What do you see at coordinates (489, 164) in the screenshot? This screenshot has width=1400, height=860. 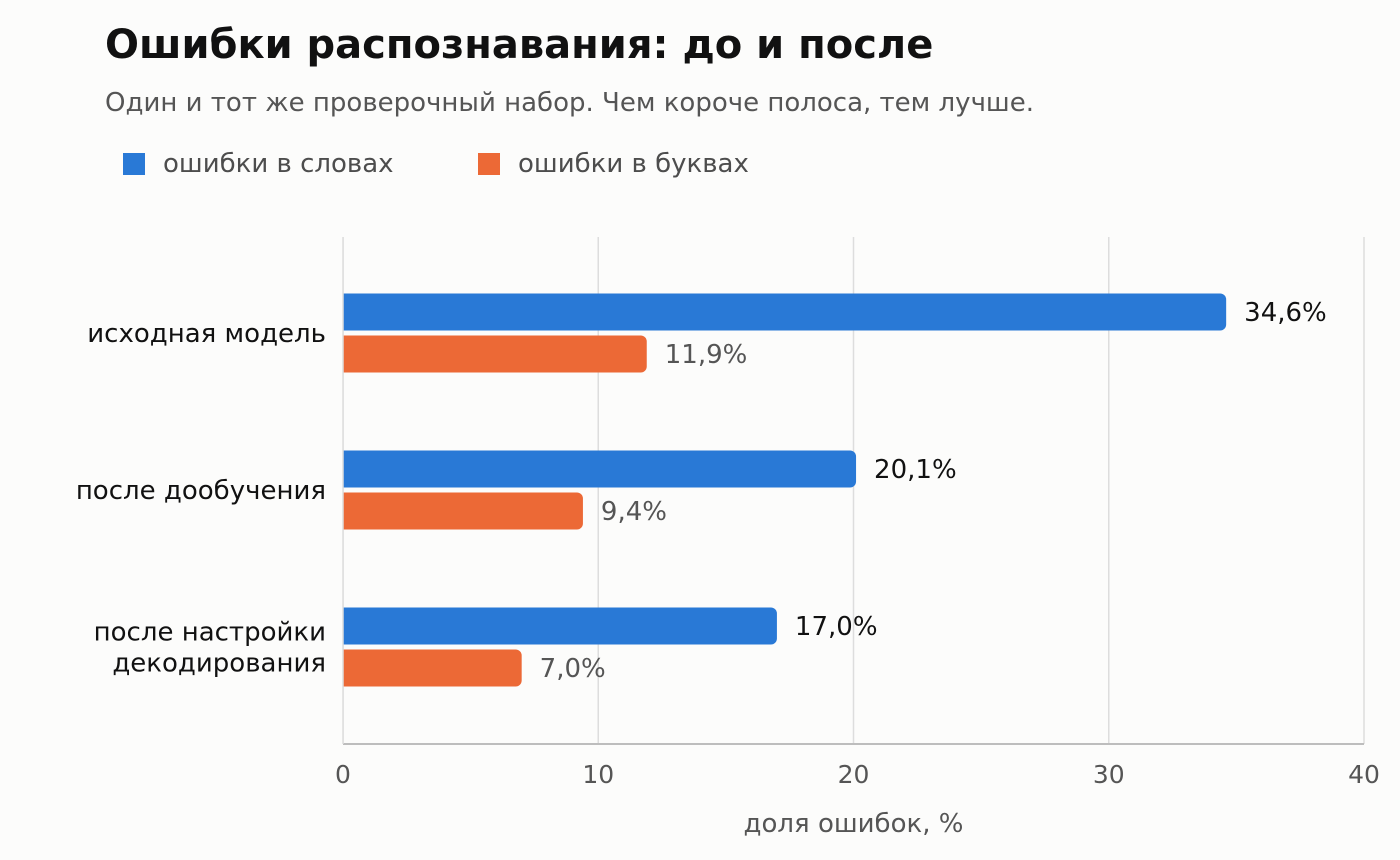 I see `legend-swatch-char-errors` at bounding box center [489, 164].